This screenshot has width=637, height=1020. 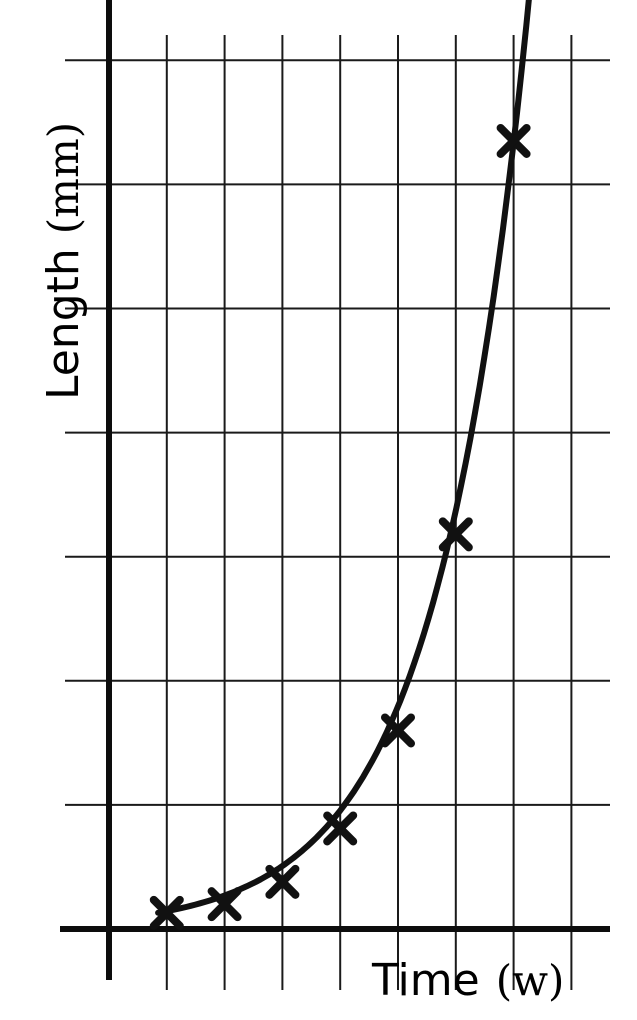 What do you see at coordinates (530, 980) in the screenshot?
I see `x-axis-label-unit: (w)` at bounding box center [530, 980].